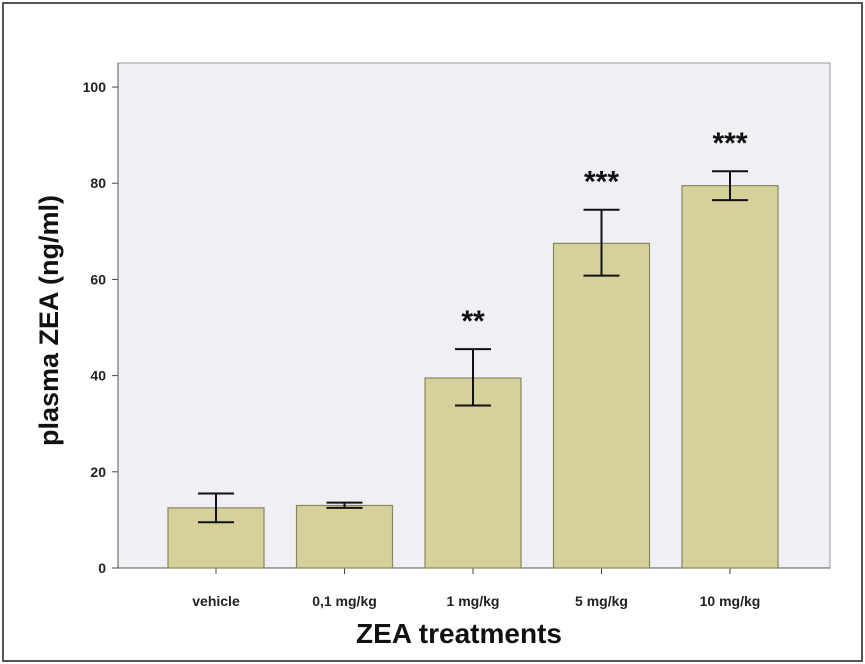 This screenshot has height=664, width=865. What do you see at coordinates (344, 601) in the screenshot?
I see `x-tick-label: 0,1 mg/kg` at bounding box center [344, 601].